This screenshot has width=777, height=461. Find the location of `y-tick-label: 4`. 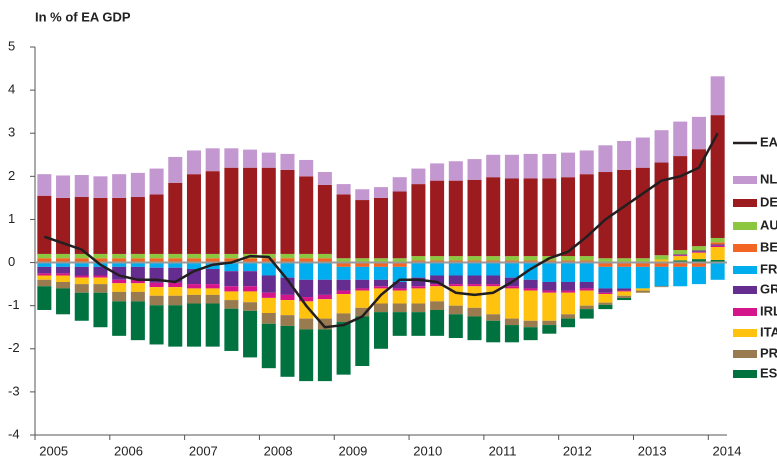

y-tick-label: 4 is located at coordinates (11, 89).